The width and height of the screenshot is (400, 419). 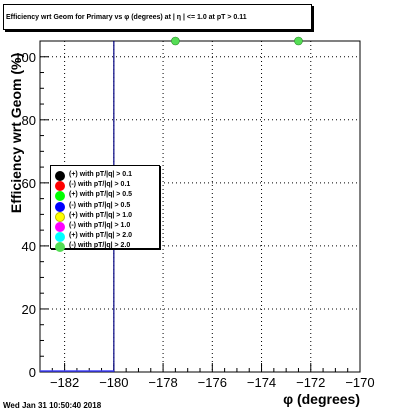 I want to click on y-axis-label: Efficiency wrt Geom (%), so click(x=16, y=133).